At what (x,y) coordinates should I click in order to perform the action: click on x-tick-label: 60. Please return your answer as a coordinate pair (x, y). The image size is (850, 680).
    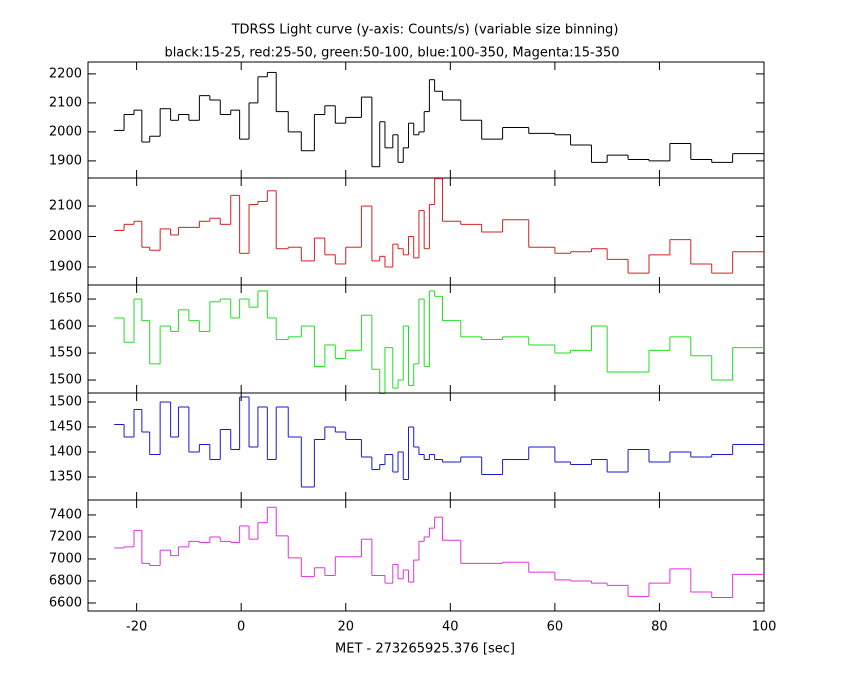
    Looking at the image, I should click on (555, 627).